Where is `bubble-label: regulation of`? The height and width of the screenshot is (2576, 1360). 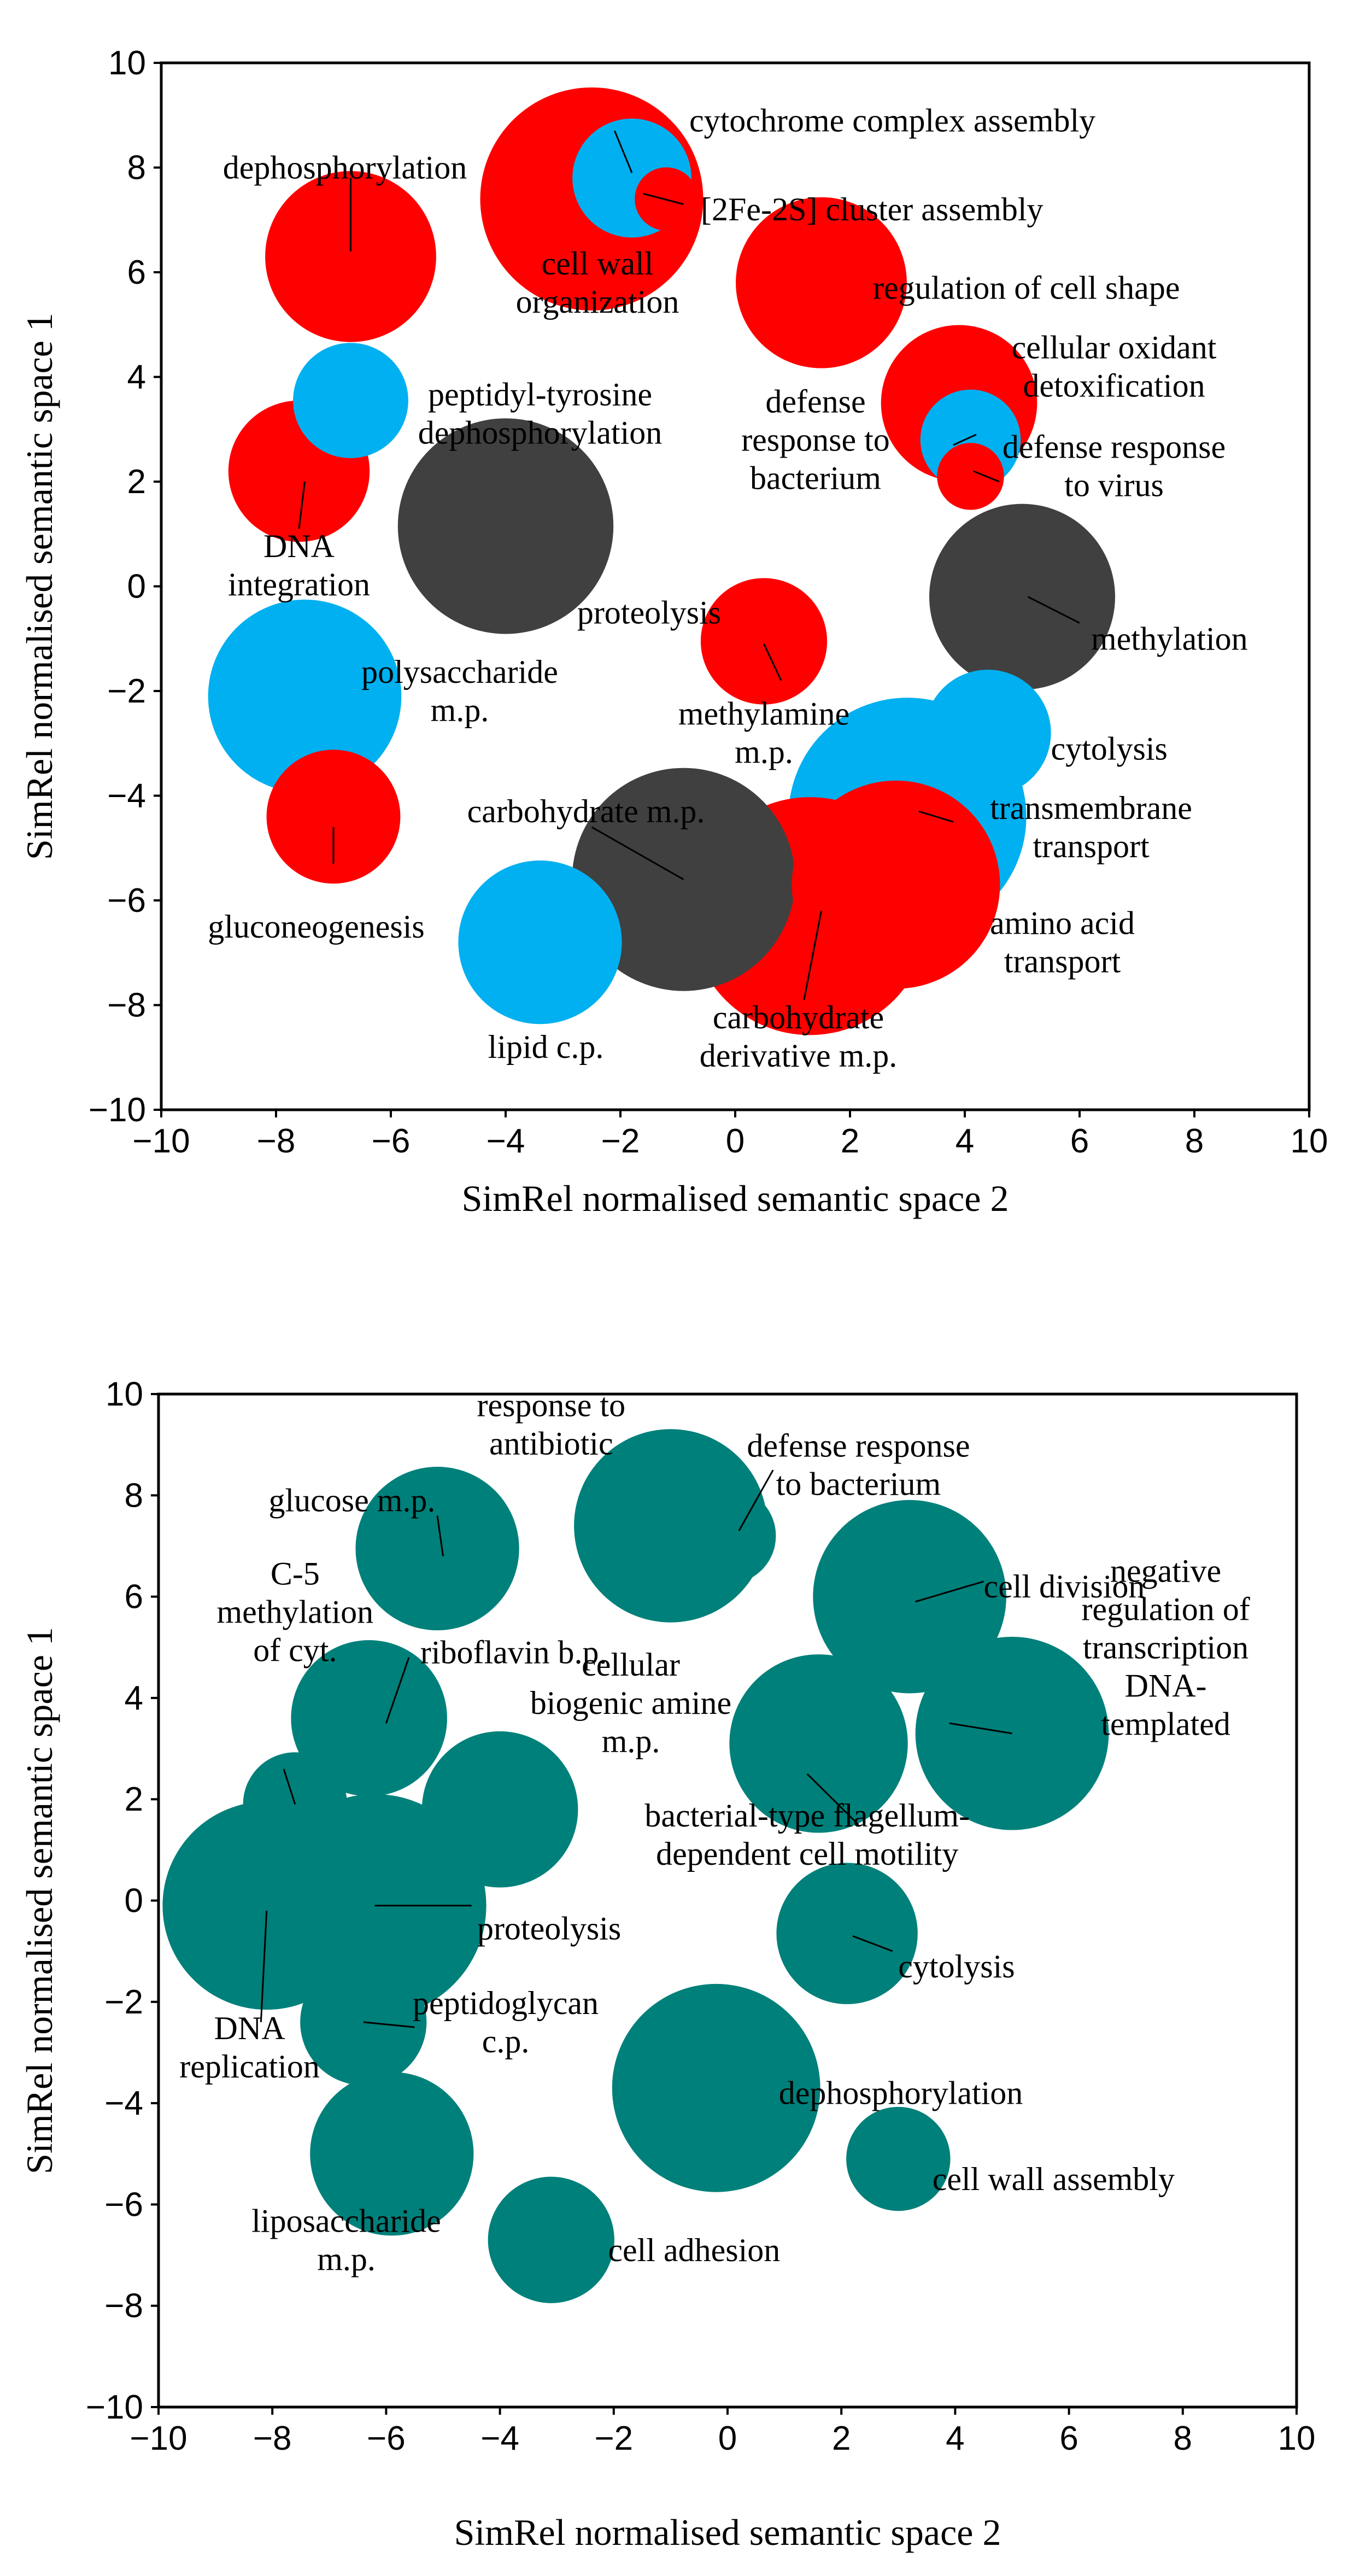
bubble-label: regulation of is located at coordinates (1165, 1609).